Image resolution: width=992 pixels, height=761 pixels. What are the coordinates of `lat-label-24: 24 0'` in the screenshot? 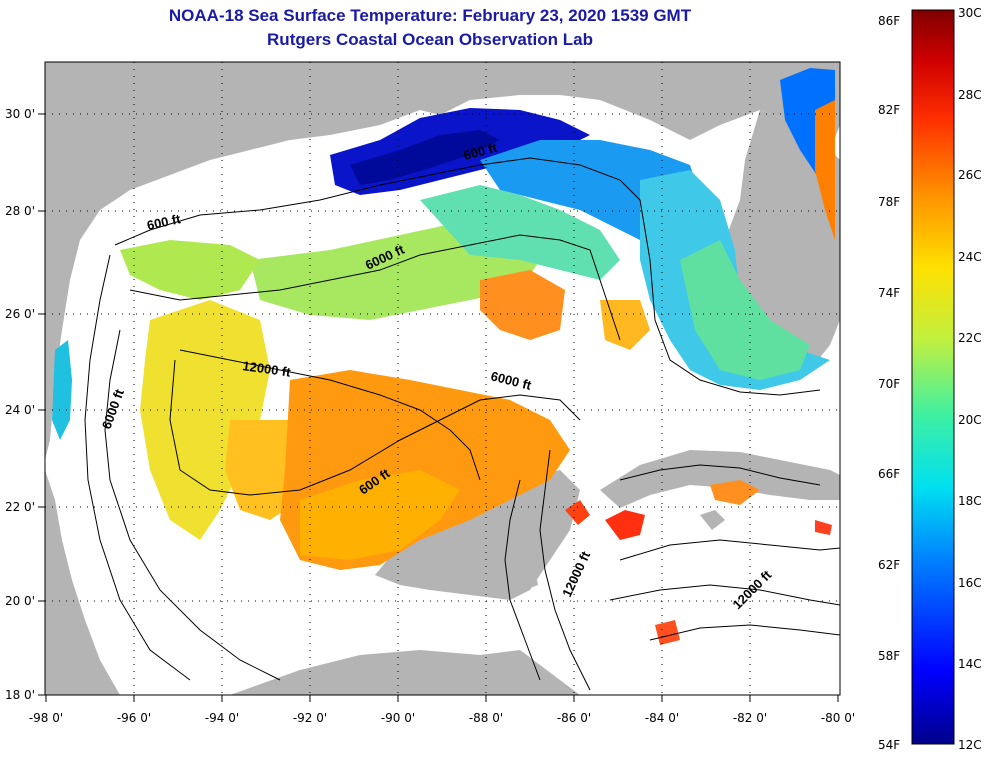 It's located at (20, 410).